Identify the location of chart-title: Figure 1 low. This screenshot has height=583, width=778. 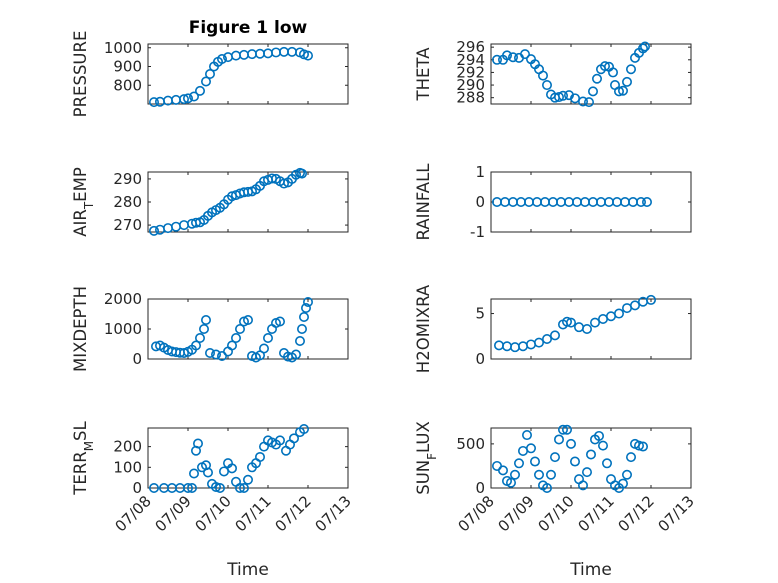
(248, 28).